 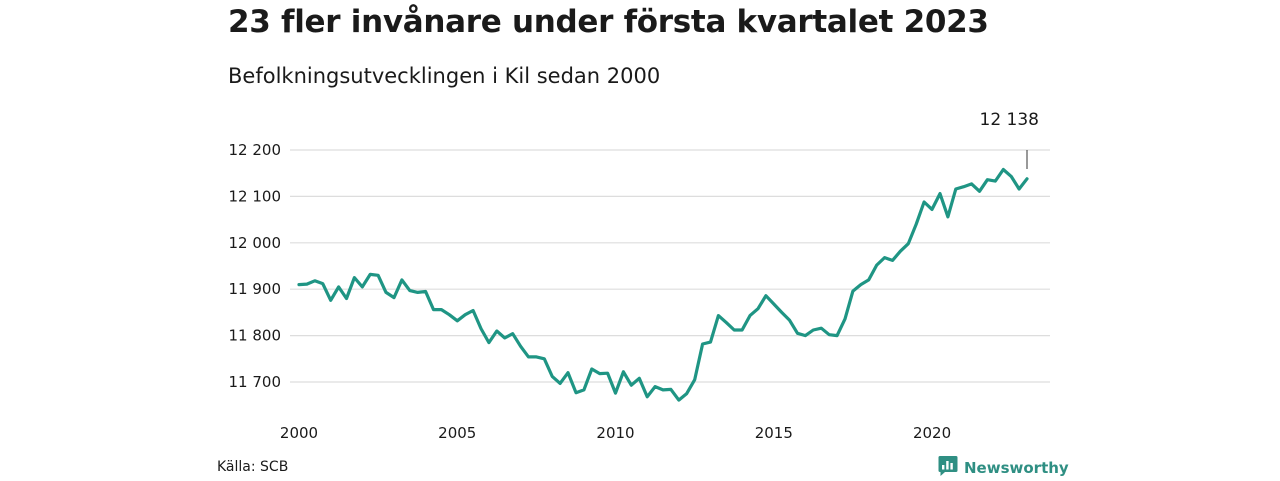 What do you see at coordinates (255, 382) in the screenshot?
I see `y-tick-label: 11 700` at bounding box center [255, 382].